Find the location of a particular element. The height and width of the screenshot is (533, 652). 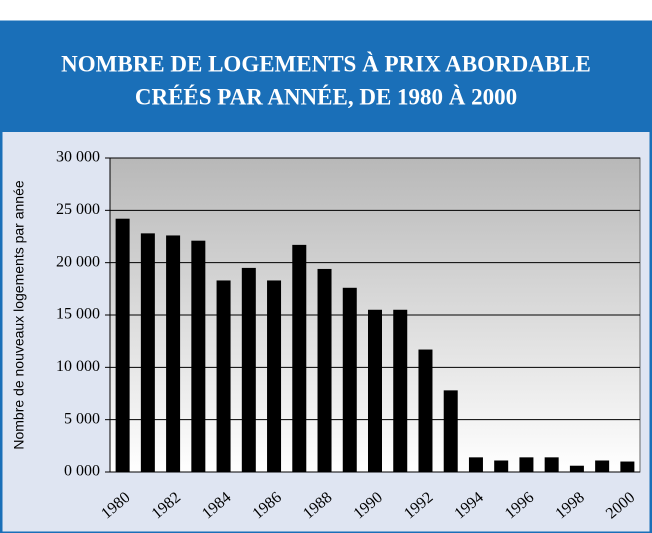

y-axis-label: Nombre de nouveaux logements par année is located at coordinates (19, 315).